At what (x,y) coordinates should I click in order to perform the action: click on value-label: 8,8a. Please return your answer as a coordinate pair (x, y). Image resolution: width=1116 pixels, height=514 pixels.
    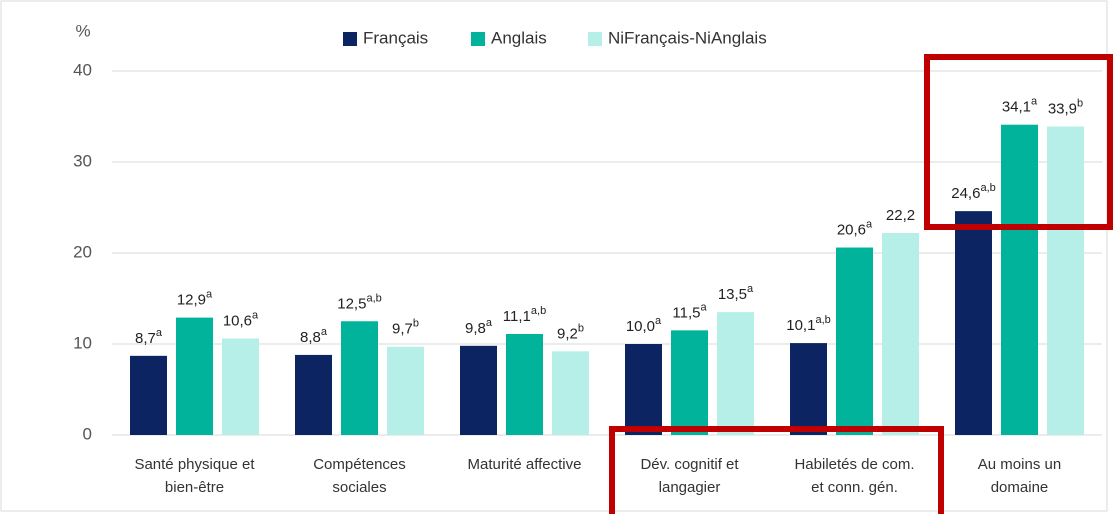
    Looking at the image, I should click on (314, 336).